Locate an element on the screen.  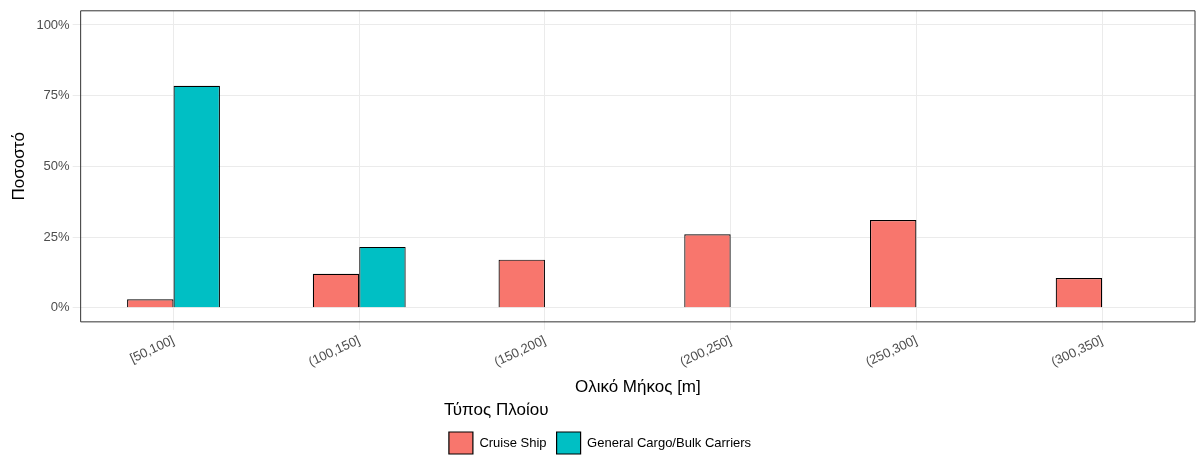
x-axis-title: Ολικό Μήκος [m] is located at coordinates (637, 387).